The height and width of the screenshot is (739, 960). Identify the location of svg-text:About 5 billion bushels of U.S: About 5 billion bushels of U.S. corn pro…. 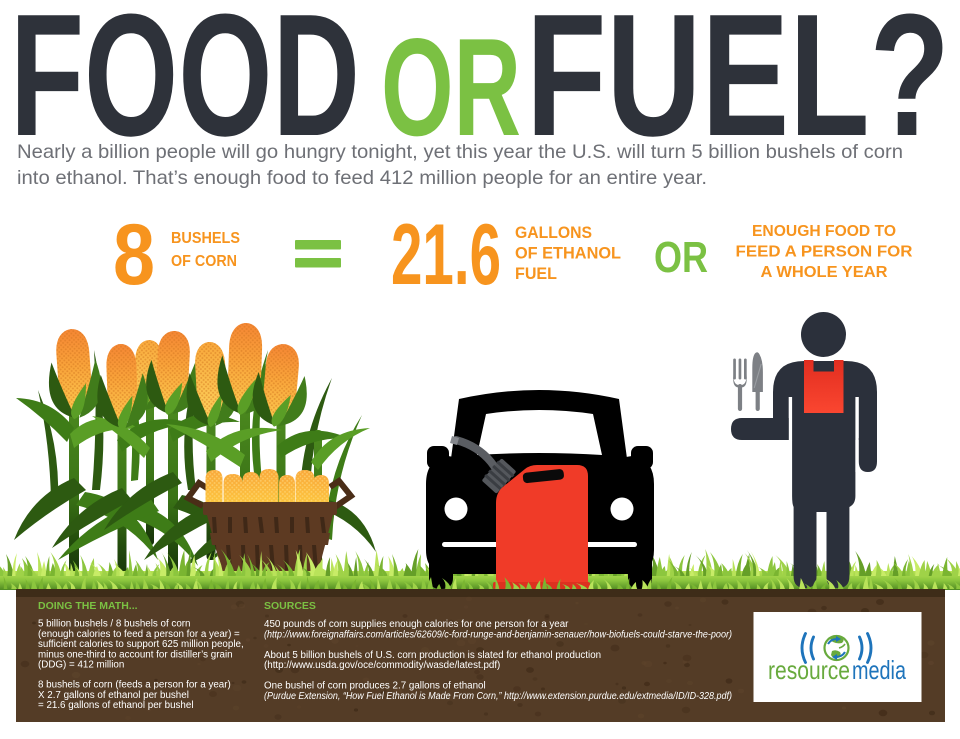
(432, 655).